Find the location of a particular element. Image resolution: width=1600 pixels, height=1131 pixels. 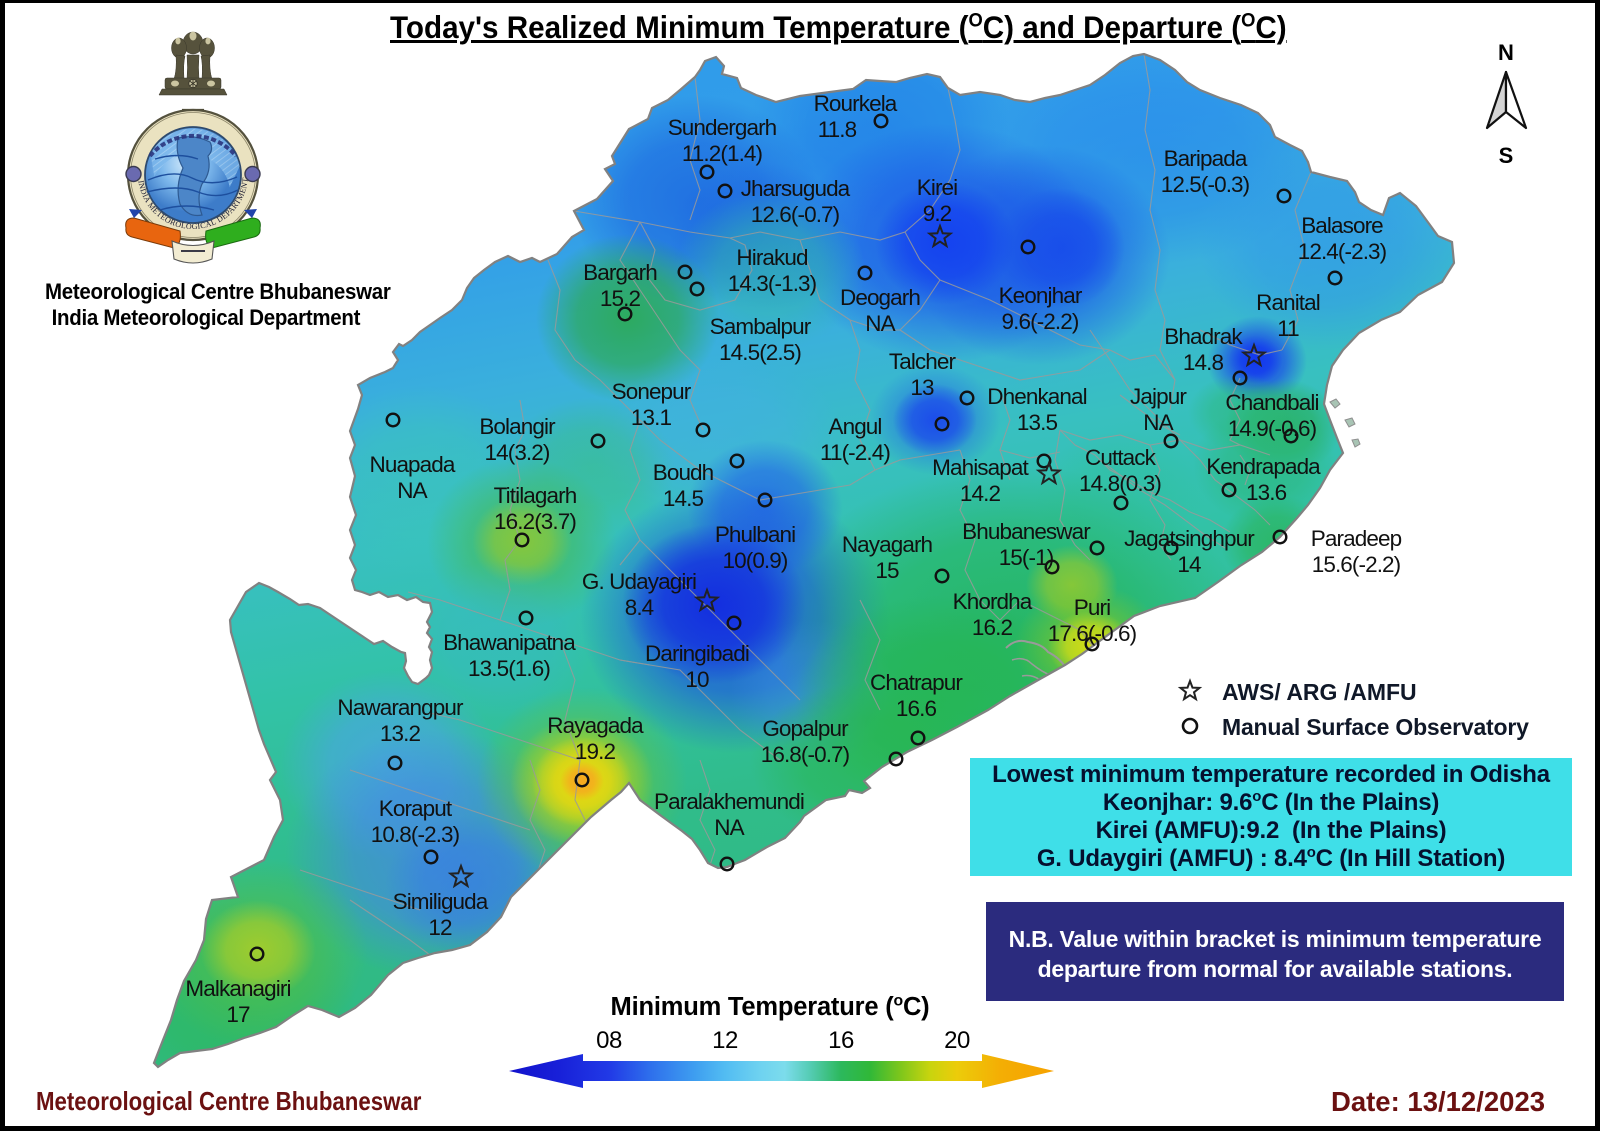

svg-text: Titilagarh is located at coordinates (535, 495).